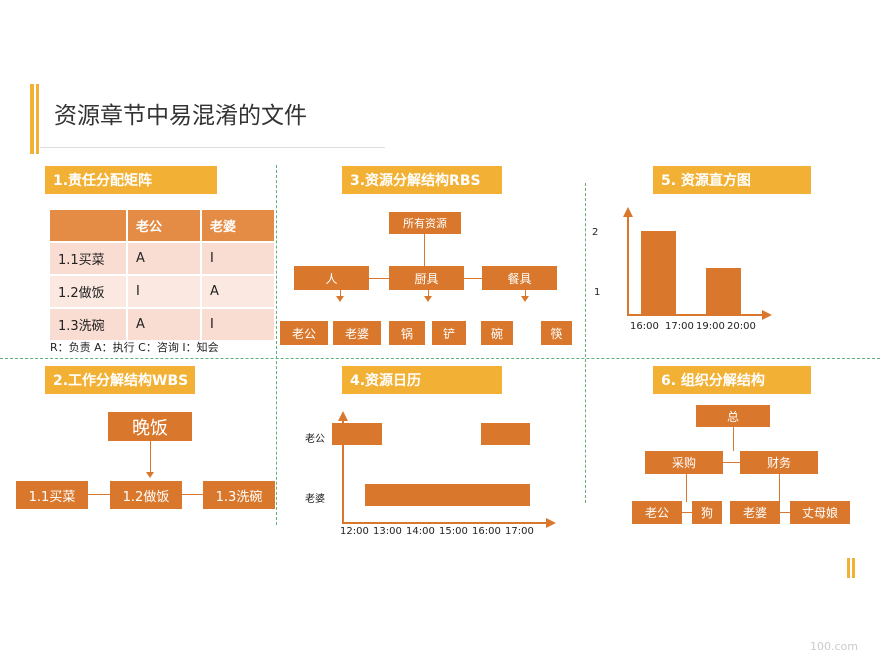 This screenshot has width=880, height=660. Describe the element at coordinates (212, 147) in the screenshot. I see `title-underline` at that location.